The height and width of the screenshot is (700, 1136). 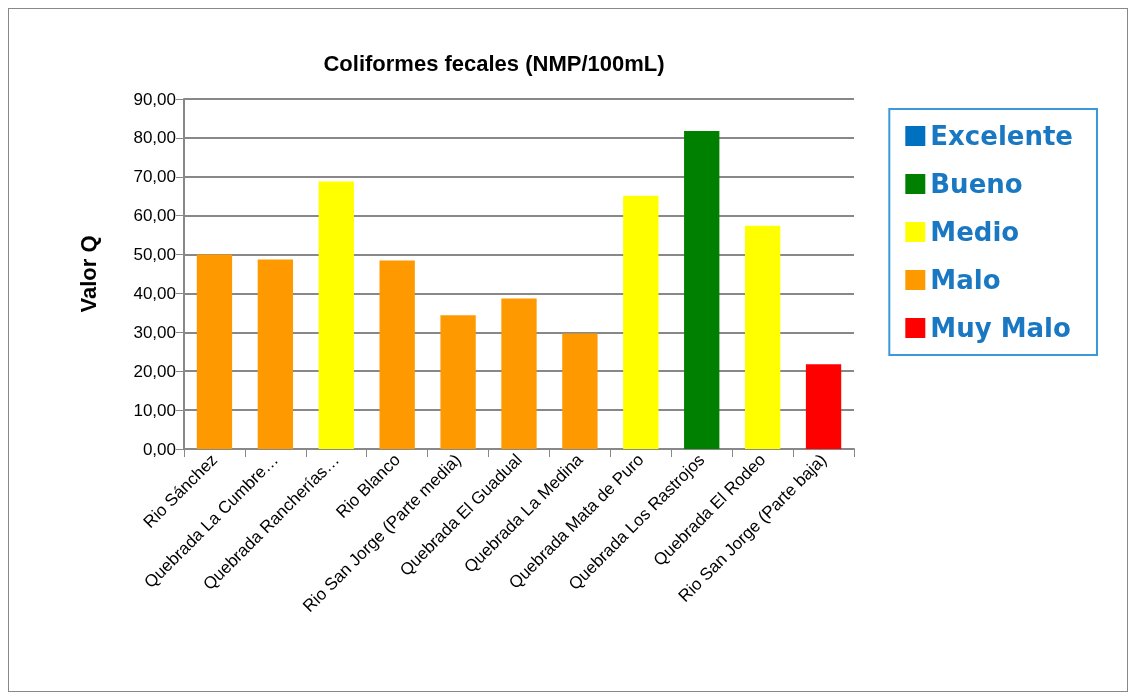 I want to click on legend-label: Medio, so click(x=975, y=232).